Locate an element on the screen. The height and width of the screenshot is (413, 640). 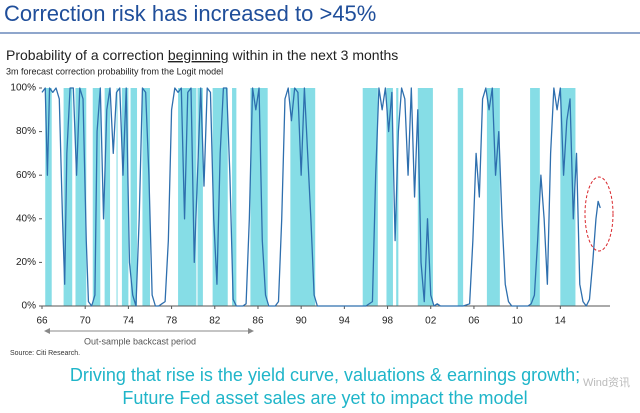
backcast-label: Out-sample backcast period is located at coordinates (140, 341).